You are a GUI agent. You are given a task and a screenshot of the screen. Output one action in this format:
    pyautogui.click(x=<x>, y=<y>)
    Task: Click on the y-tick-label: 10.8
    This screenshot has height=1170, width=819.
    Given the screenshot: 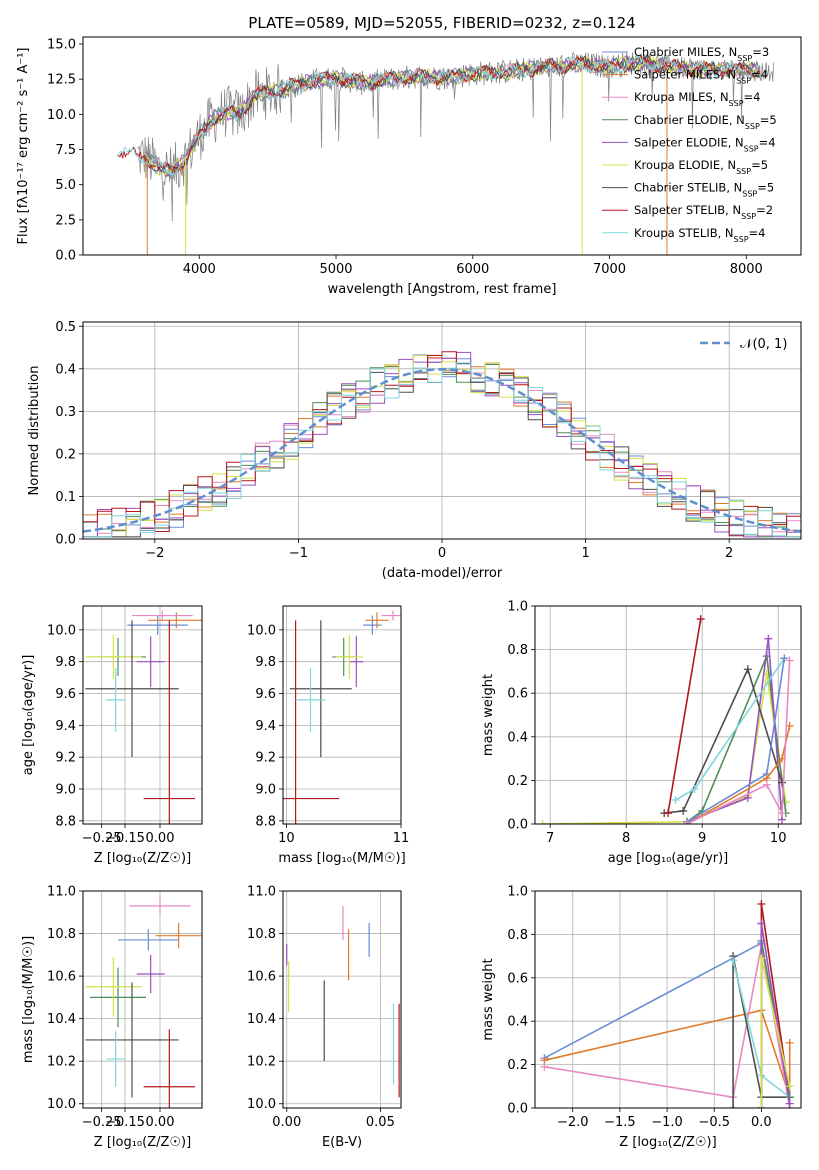 What is the action you would take?
    pyautogui.click(x=261, y=934)
    